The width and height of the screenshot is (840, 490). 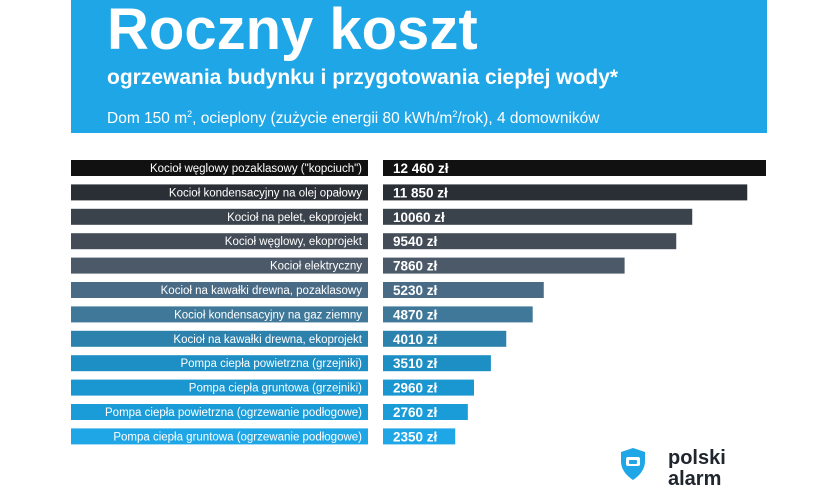 What do you see at coordinates (294, 242) in the screenshot?
I see `category-label: Kocioł węglowy, ekoprojekt` at bounding box center [294, 242].